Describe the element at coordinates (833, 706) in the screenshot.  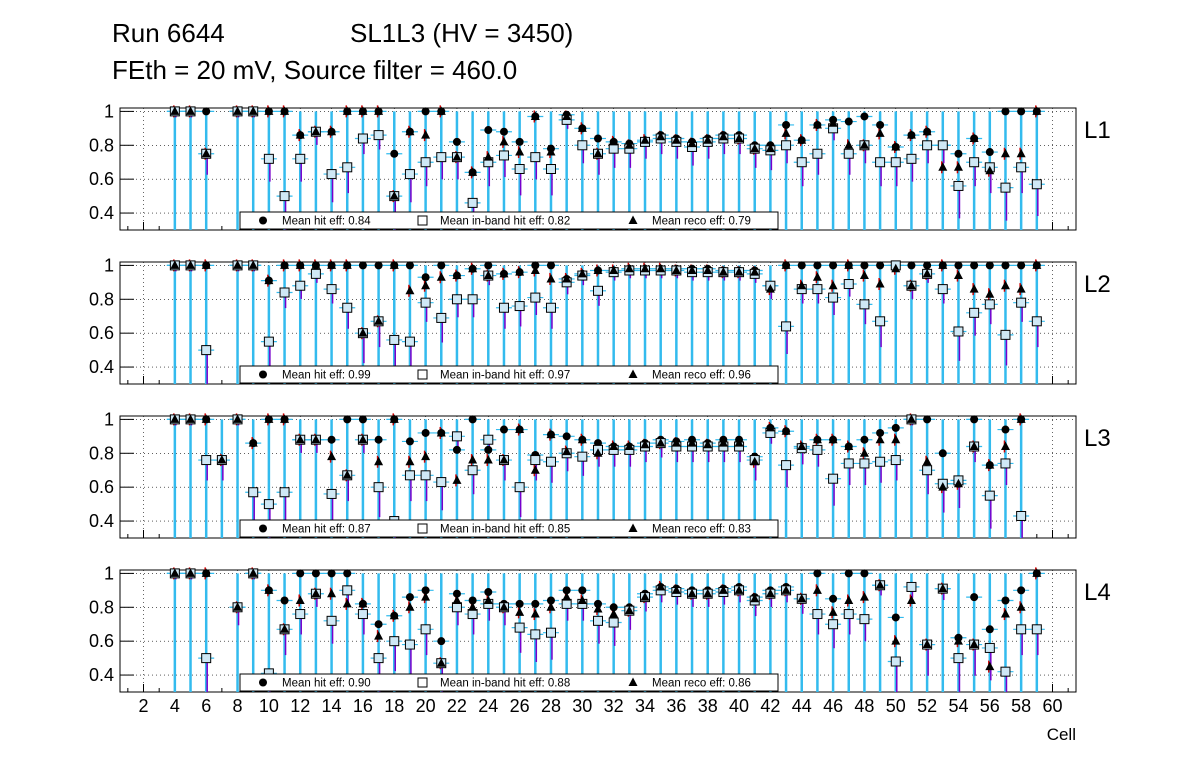
I see `x-tick-label: 46` at that location.